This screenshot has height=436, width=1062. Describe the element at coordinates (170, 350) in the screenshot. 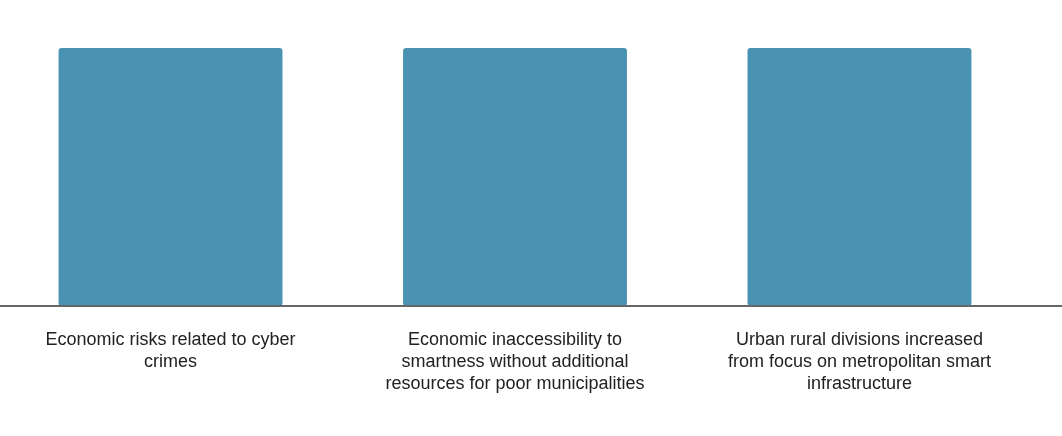

I see `x-tick-label: Economic risks related to cyber crimes` at that location.